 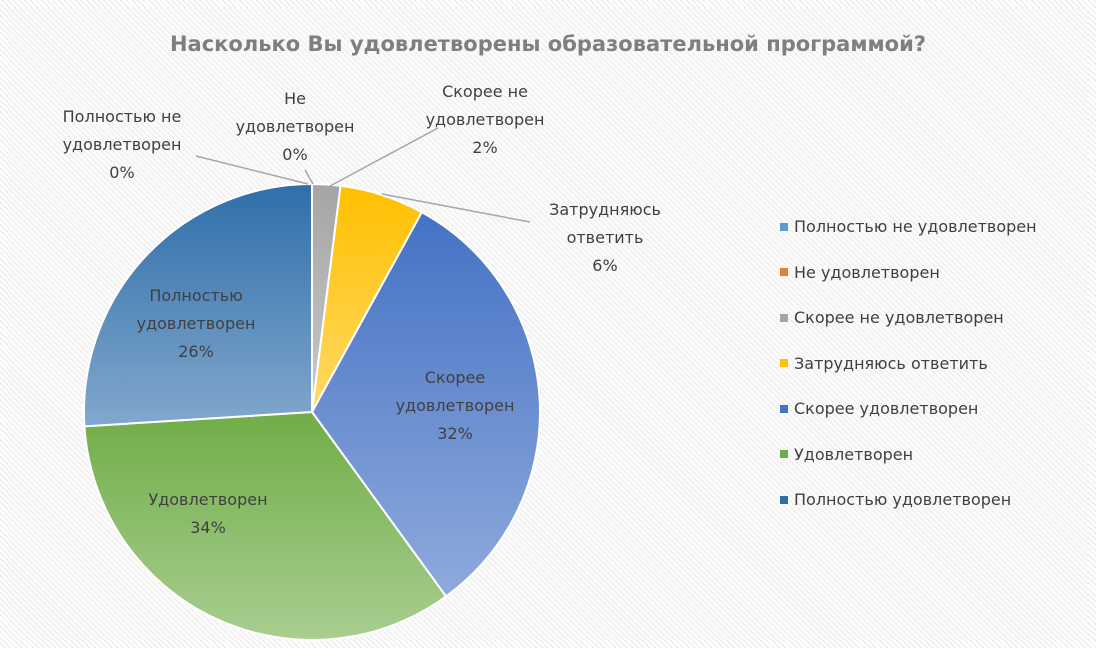 What do you see at coordinates (915, 226) in the screenshot?
I see `legend-label: Полностью не удовлетворен` at bounding box center [915, 226].